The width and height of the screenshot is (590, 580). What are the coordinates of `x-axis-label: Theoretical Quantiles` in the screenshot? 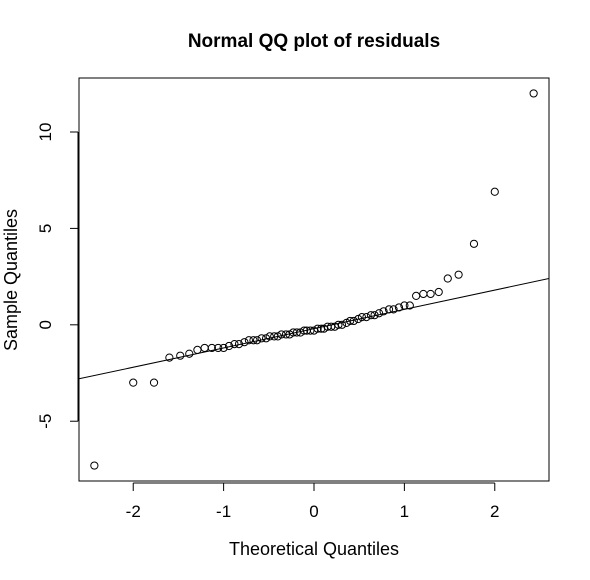 It's located at (314, 549).